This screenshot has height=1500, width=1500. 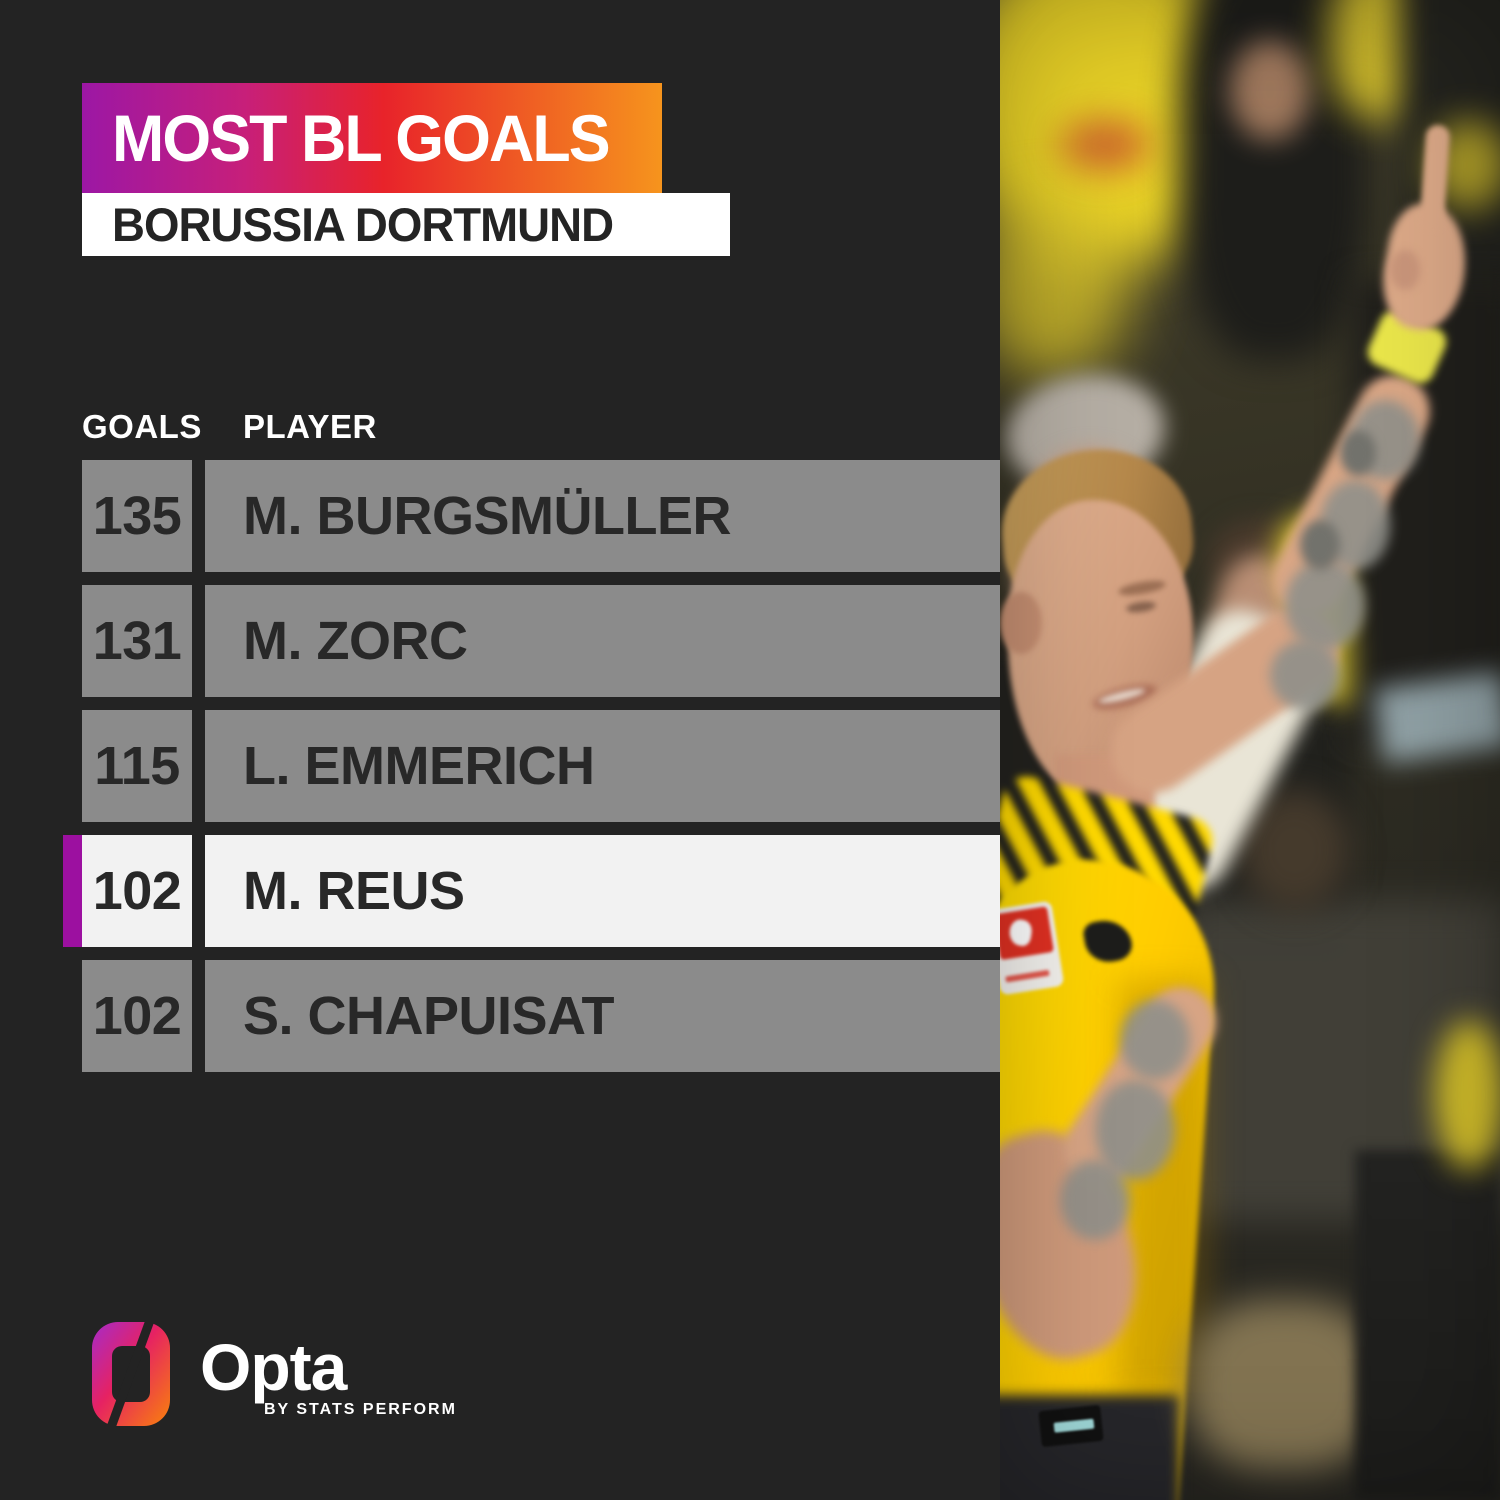 What do you see at coordinates (1295, 850) in the screenshot?
I see `blurred-spectator` at bounding box center [1295, 850].